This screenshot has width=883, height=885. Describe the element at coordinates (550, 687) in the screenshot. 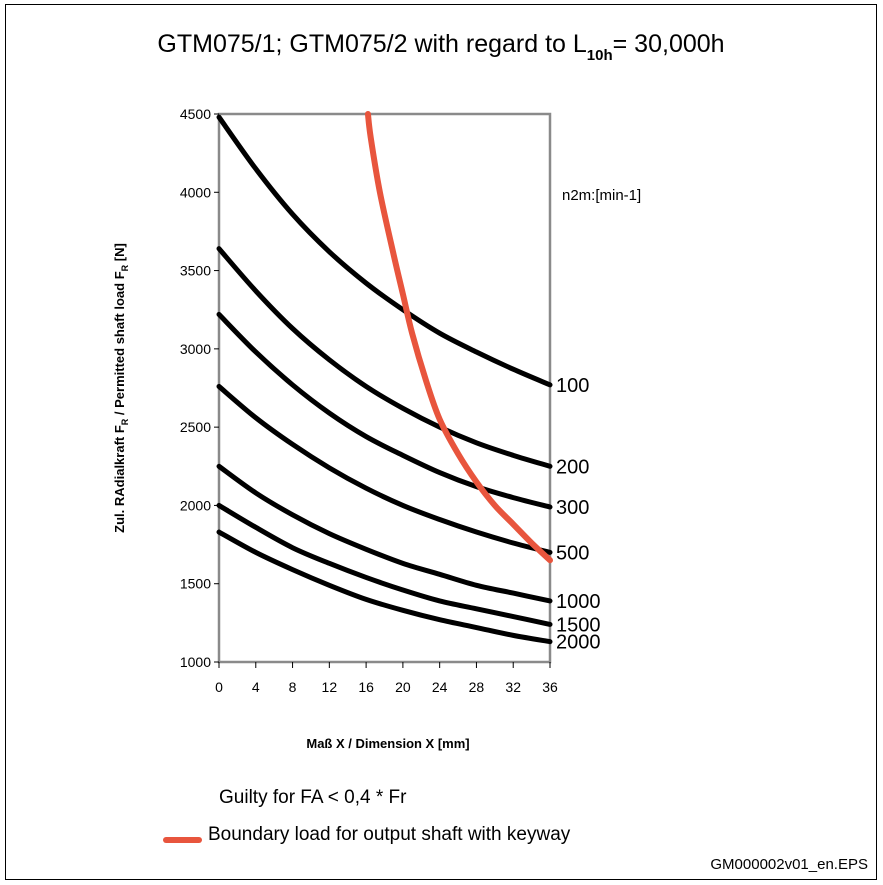

I see `x-tick-label: 36` at that location.